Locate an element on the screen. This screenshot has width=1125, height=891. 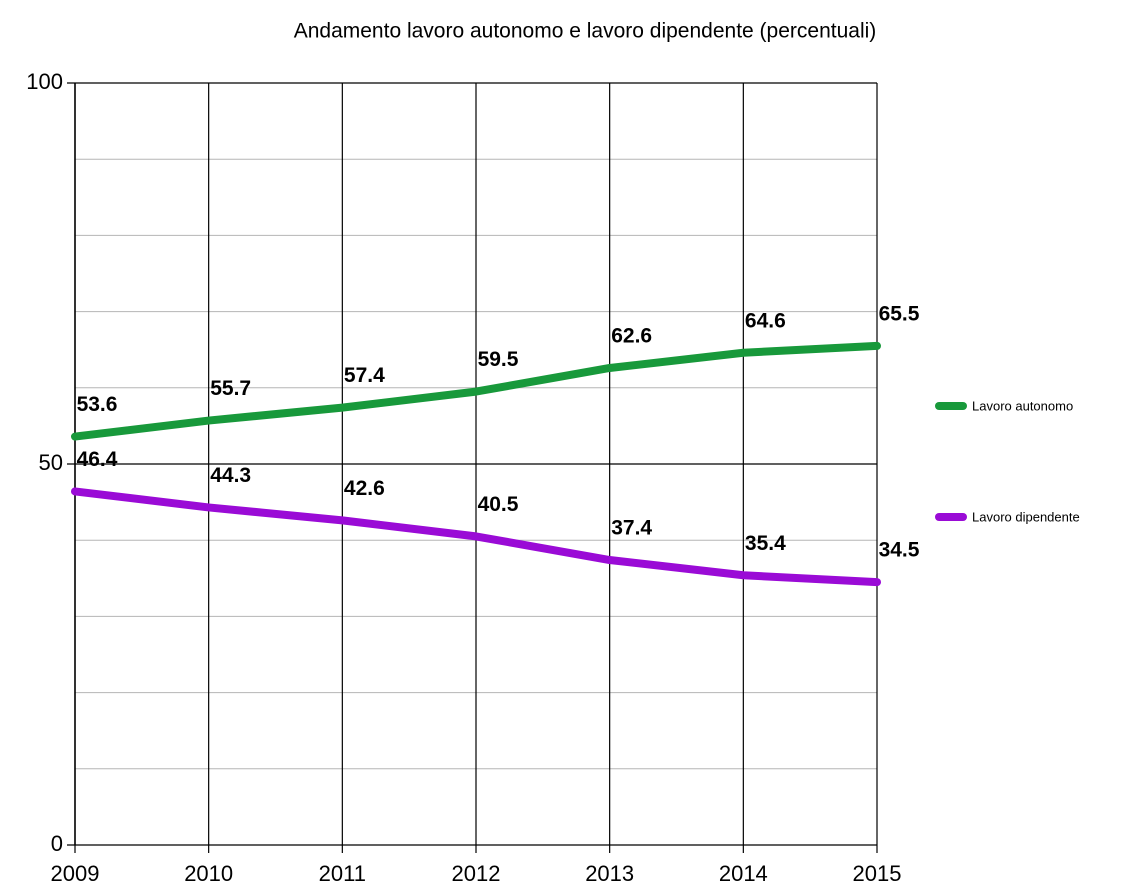
data-label: 40.5 is located at coordinates (498, 504).